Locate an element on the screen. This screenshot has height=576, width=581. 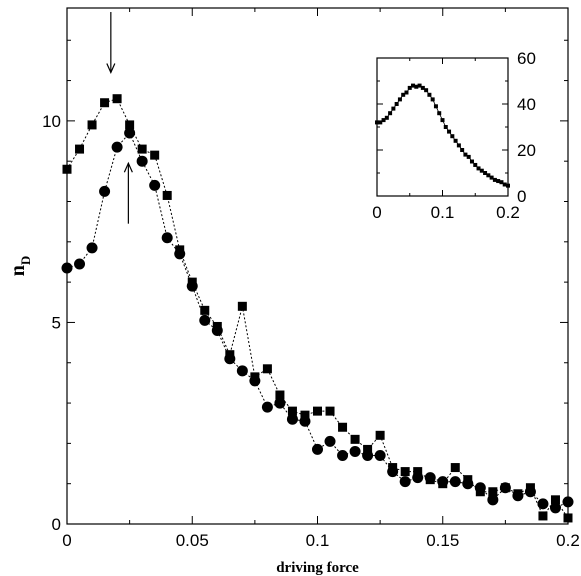
x-axis-title: driving force is located at coordinates (317, 568).